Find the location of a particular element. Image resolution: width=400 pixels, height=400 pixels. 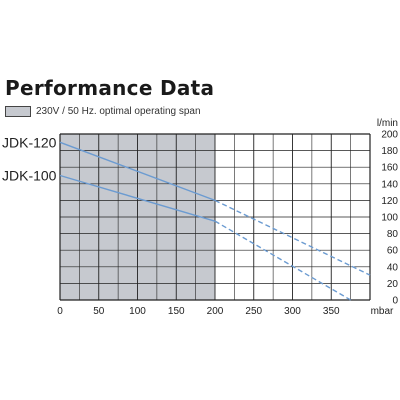

x-tick-label: 350 is located at coordinates (331, 311).